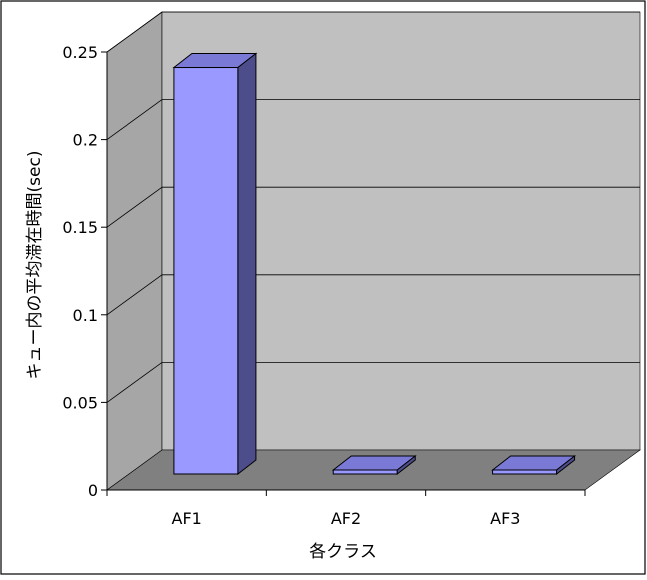 This screenshot has height=580, width=647. What do you see at coordinates (80, 52) in the screenshot?
I see `y-tick-label: 0.25` at bounding box center [80, 52].